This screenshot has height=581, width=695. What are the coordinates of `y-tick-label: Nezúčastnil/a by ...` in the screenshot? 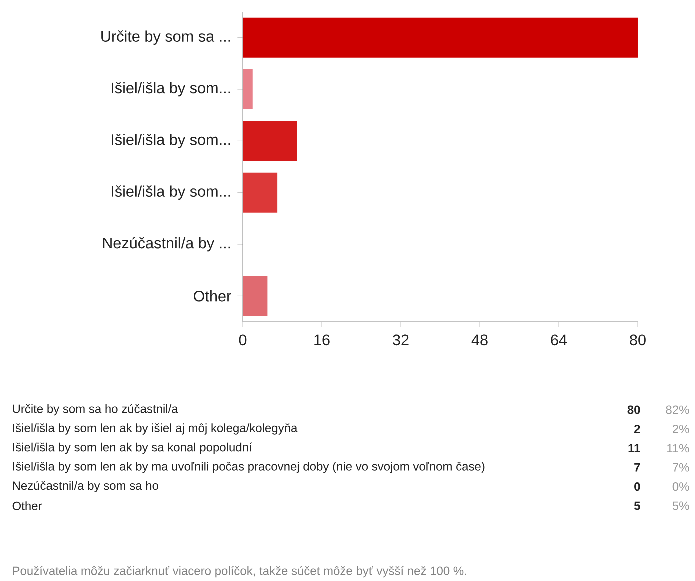 It's located at (166, 244).